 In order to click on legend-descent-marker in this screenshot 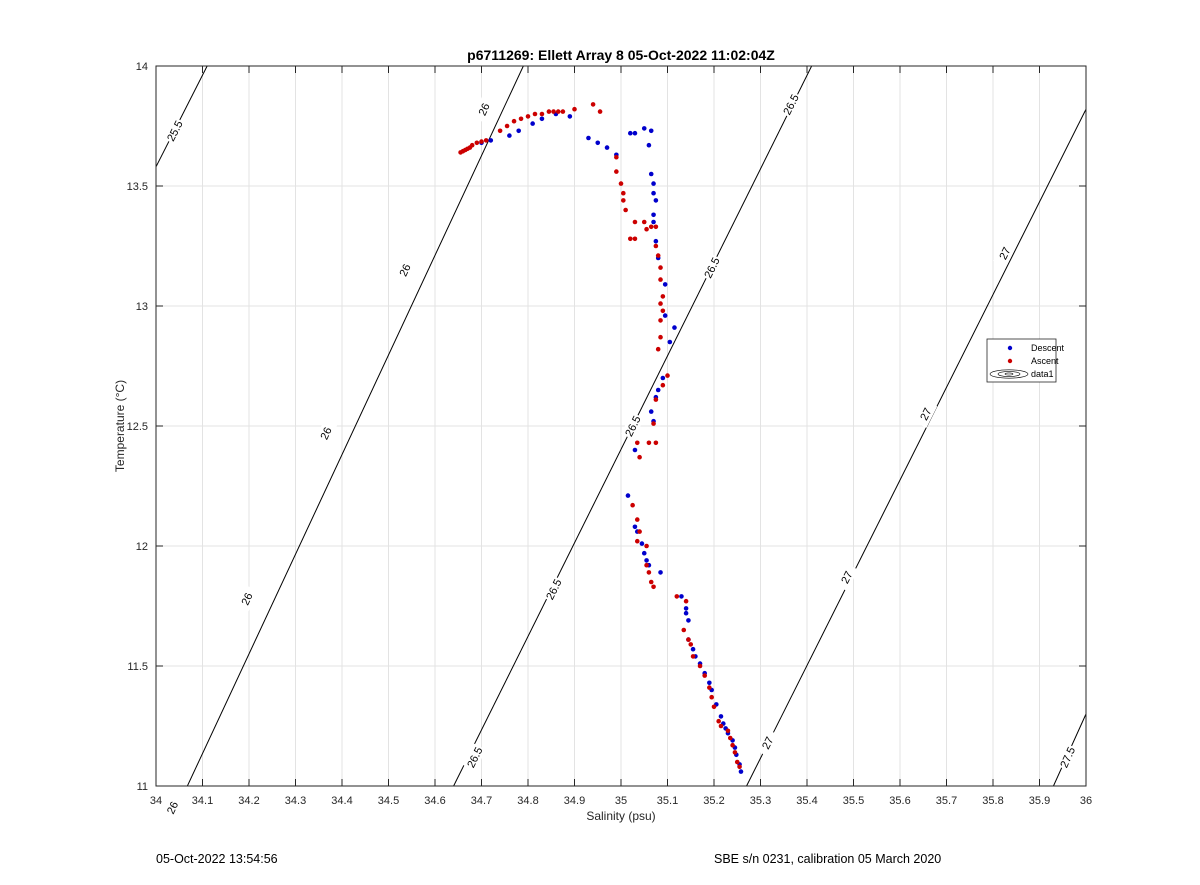, I will do `click(1010, 348)`.